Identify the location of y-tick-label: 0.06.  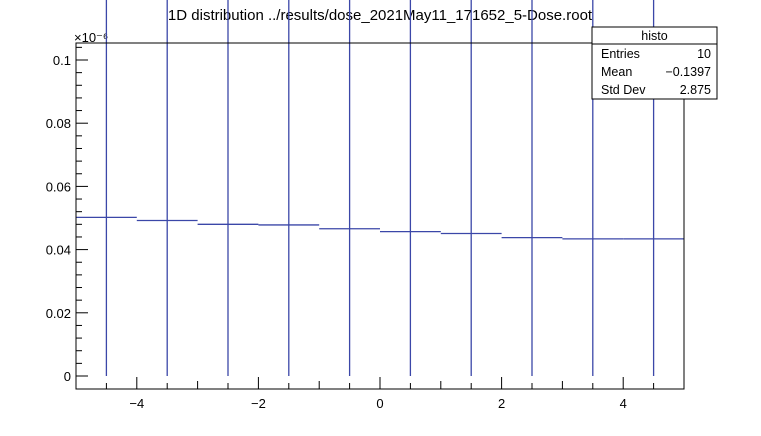
(58, 186).